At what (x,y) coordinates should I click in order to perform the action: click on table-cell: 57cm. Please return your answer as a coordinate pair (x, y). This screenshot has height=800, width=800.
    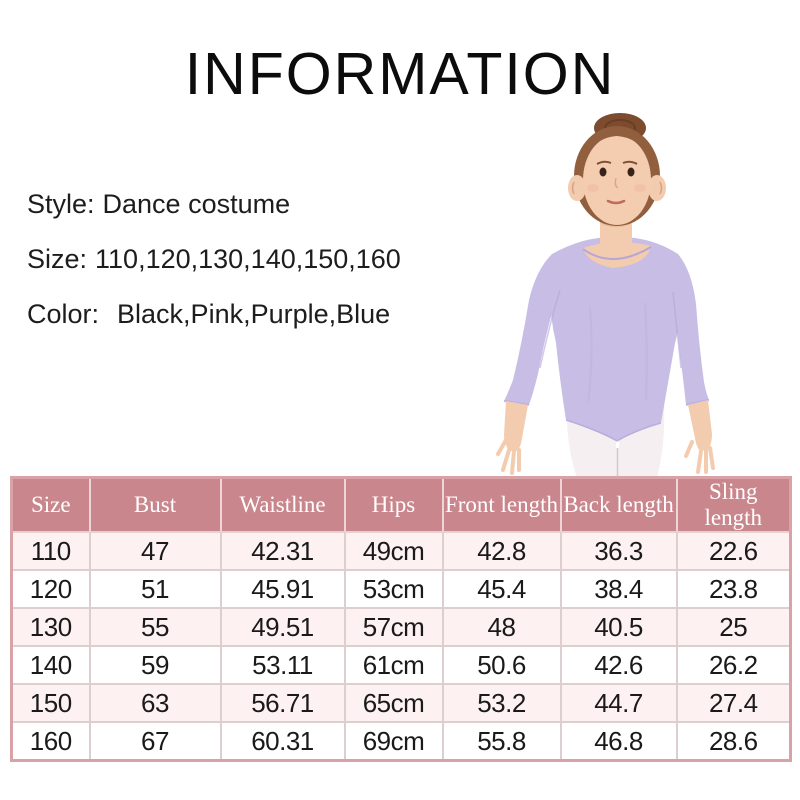
    Looking at the image, I should click on (393, 627).